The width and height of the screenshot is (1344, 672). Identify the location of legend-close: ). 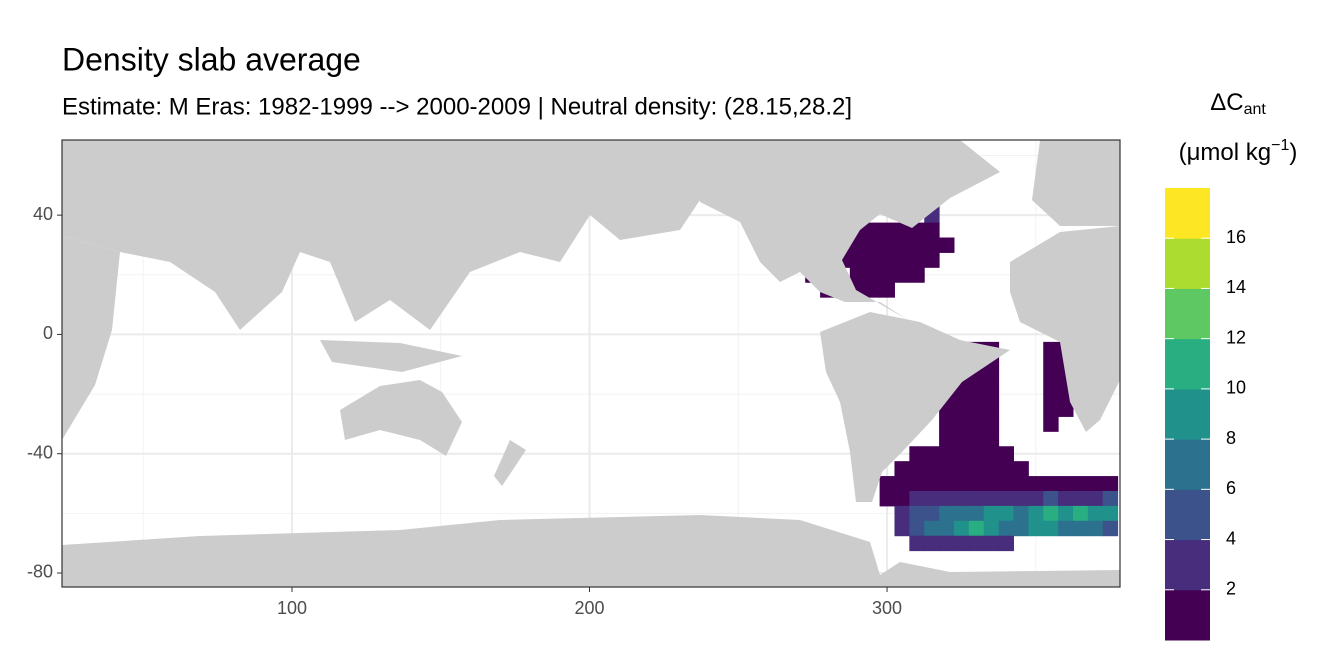
(1293, 152).